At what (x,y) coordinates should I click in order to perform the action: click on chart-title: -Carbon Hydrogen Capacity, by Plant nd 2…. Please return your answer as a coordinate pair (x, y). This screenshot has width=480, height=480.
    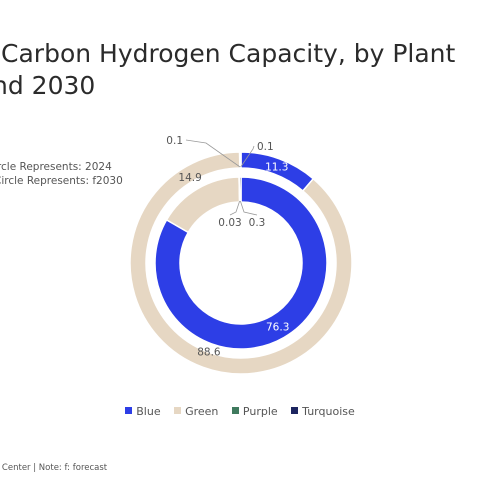
    Looking at the image, I should click on (240, 70).